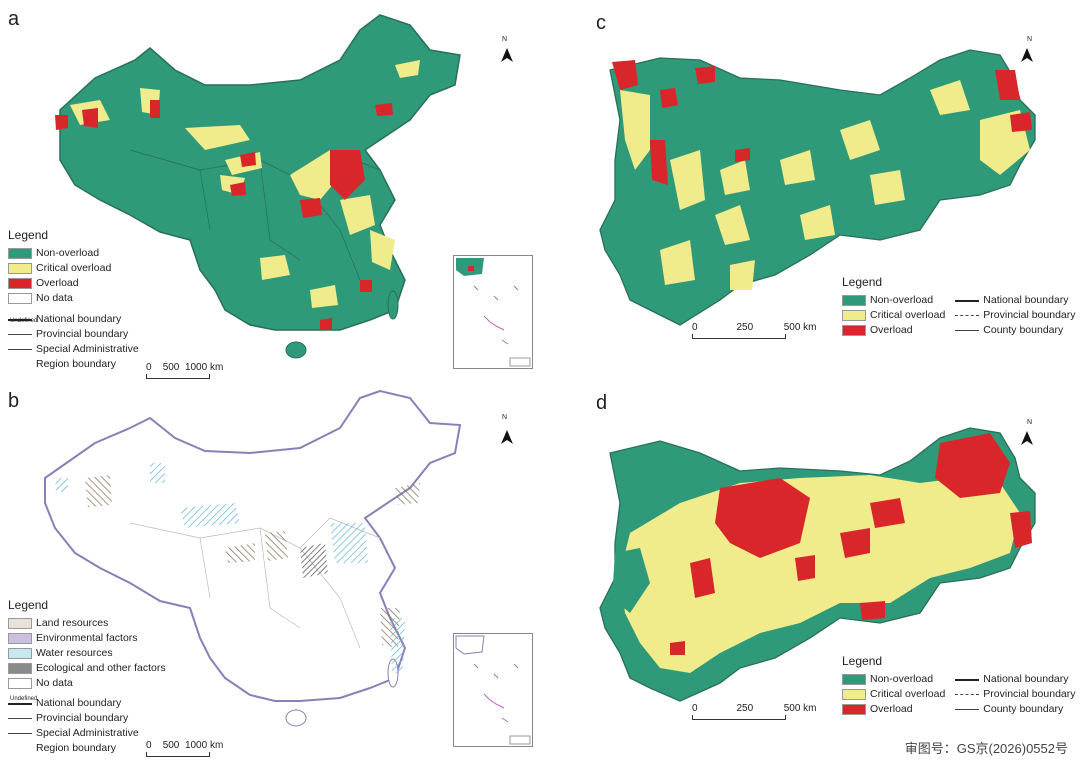 Image resolution: width=1080 pixels, height=765 pixels. What do you see at coordinates (817, 187) in the screenshot?
I see `map-c` at bounding box center [817, 187].